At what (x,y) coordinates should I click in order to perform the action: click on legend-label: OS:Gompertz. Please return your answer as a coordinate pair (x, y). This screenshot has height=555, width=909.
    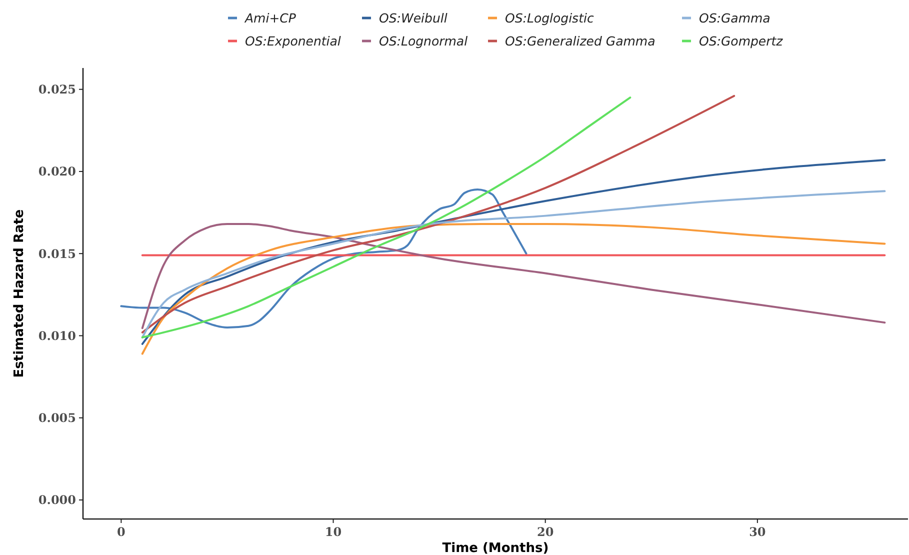
    Looking at the image, I should click on (741, 40).